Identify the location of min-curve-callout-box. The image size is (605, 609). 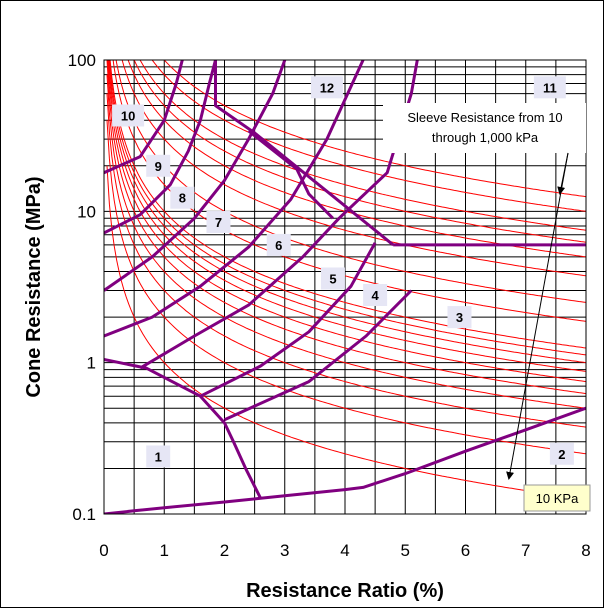
(557, 498).